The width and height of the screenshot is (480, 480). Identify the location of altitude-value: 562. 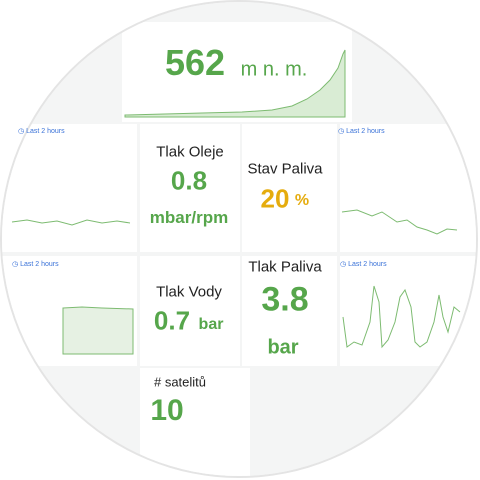
(195, 62).